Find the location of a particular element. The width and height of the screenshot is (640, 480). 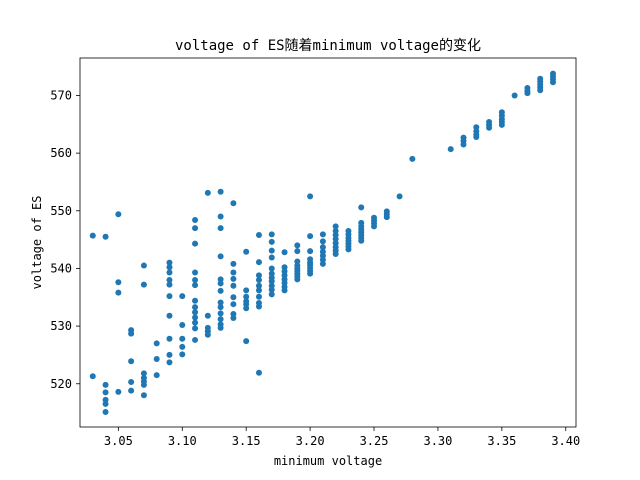

x-axis-label: minimum voltage is located at coordinates (328, 461).